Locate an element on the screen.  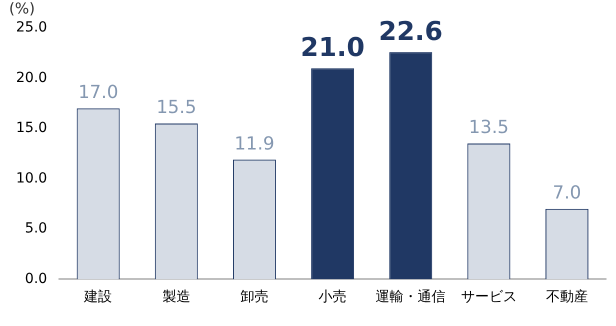
x-tick-label: 小売 is located at coordinates (332, 297).